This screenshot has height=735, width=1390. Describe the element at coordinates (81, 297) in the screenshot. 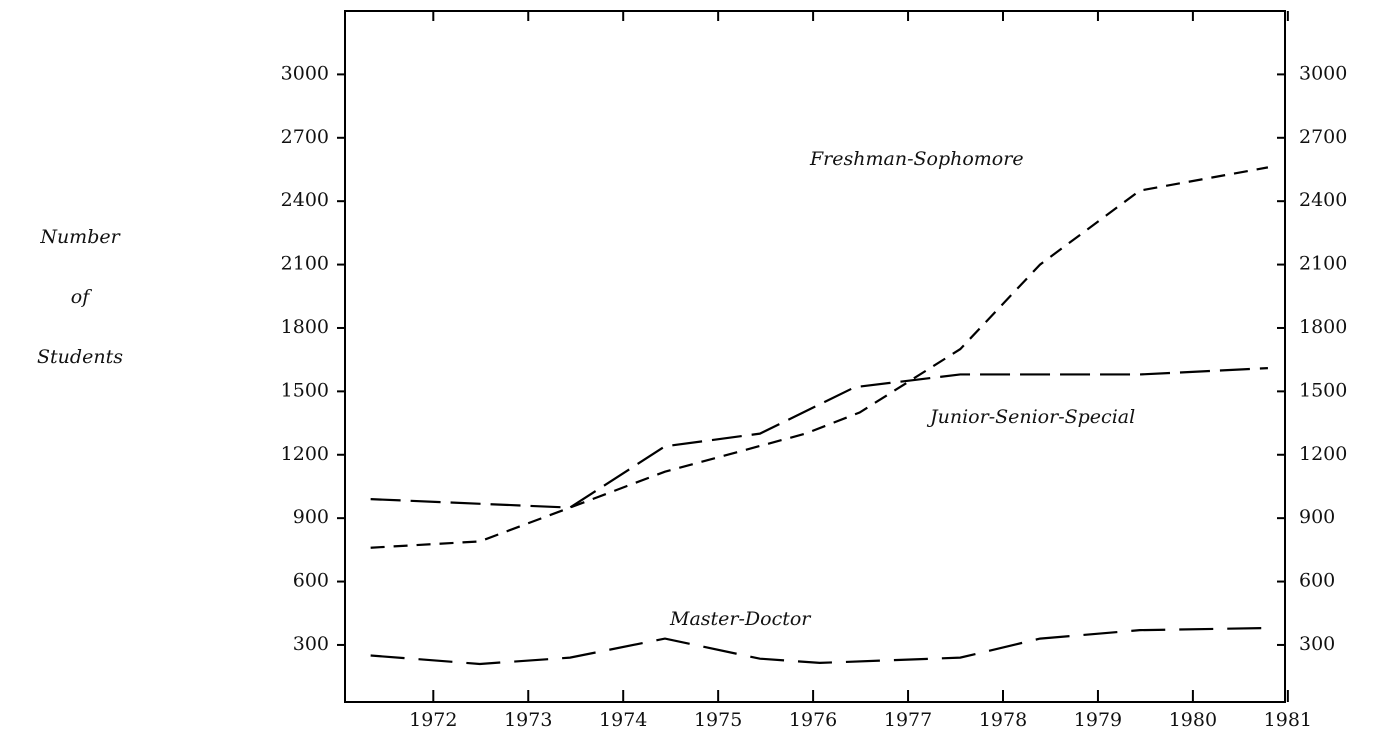

I see `y-axis-label: of` at that location.